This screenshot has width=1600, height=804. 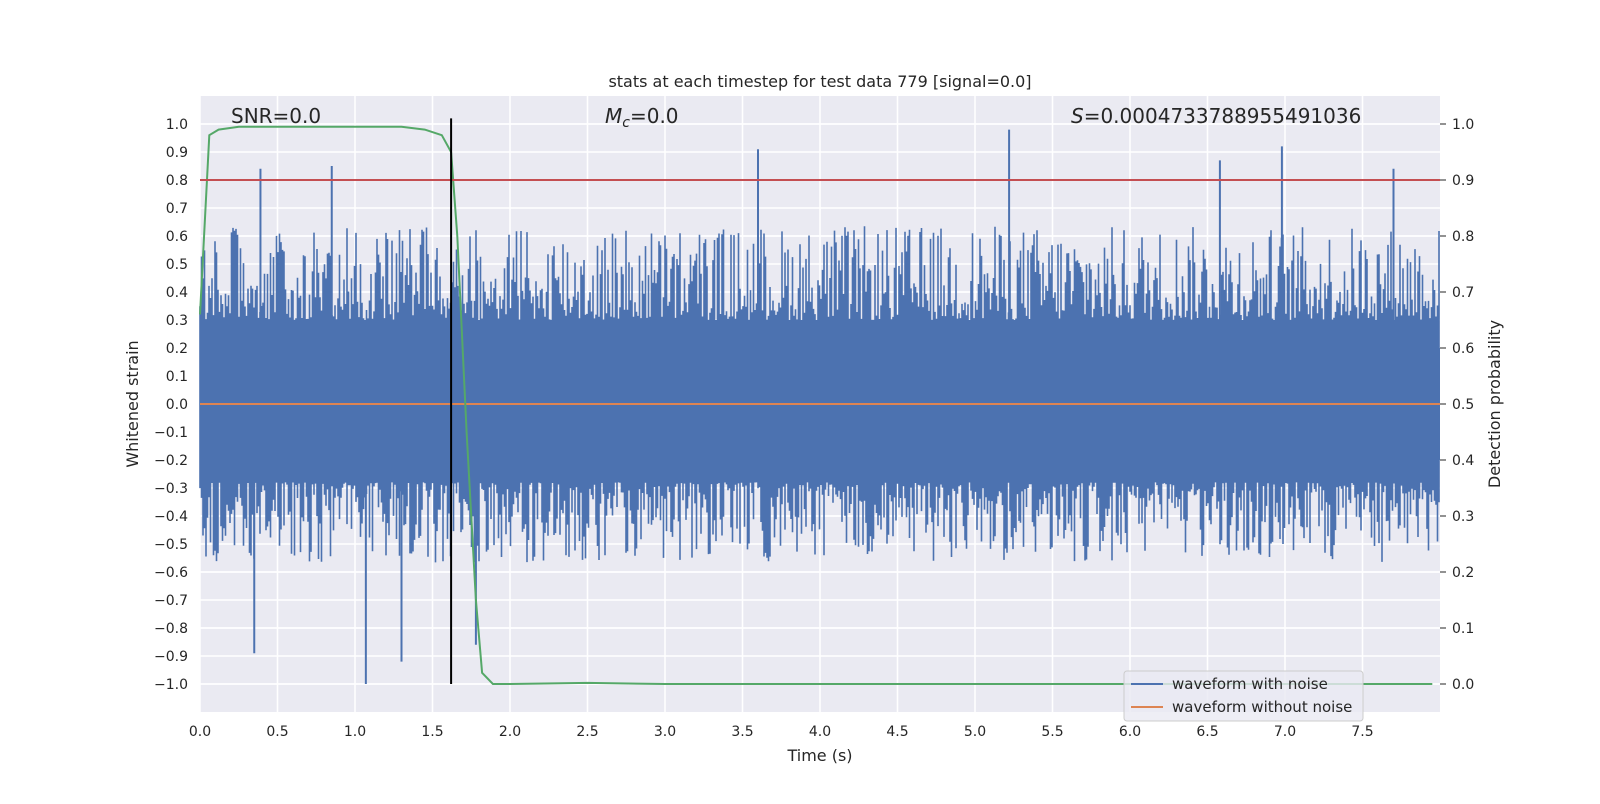 What do you see at coordinates (1463, 629) in the screenshot?
I see `y-right-tick-label: 0.1` at bounding box center [1463, 629].